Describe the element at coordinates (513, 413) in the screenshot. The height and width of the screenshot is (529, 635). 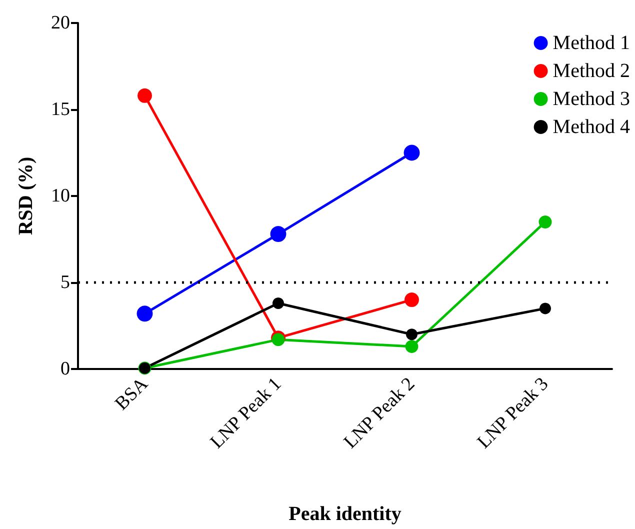
I see `x-tick-label: LNP Peak 3` at that location.